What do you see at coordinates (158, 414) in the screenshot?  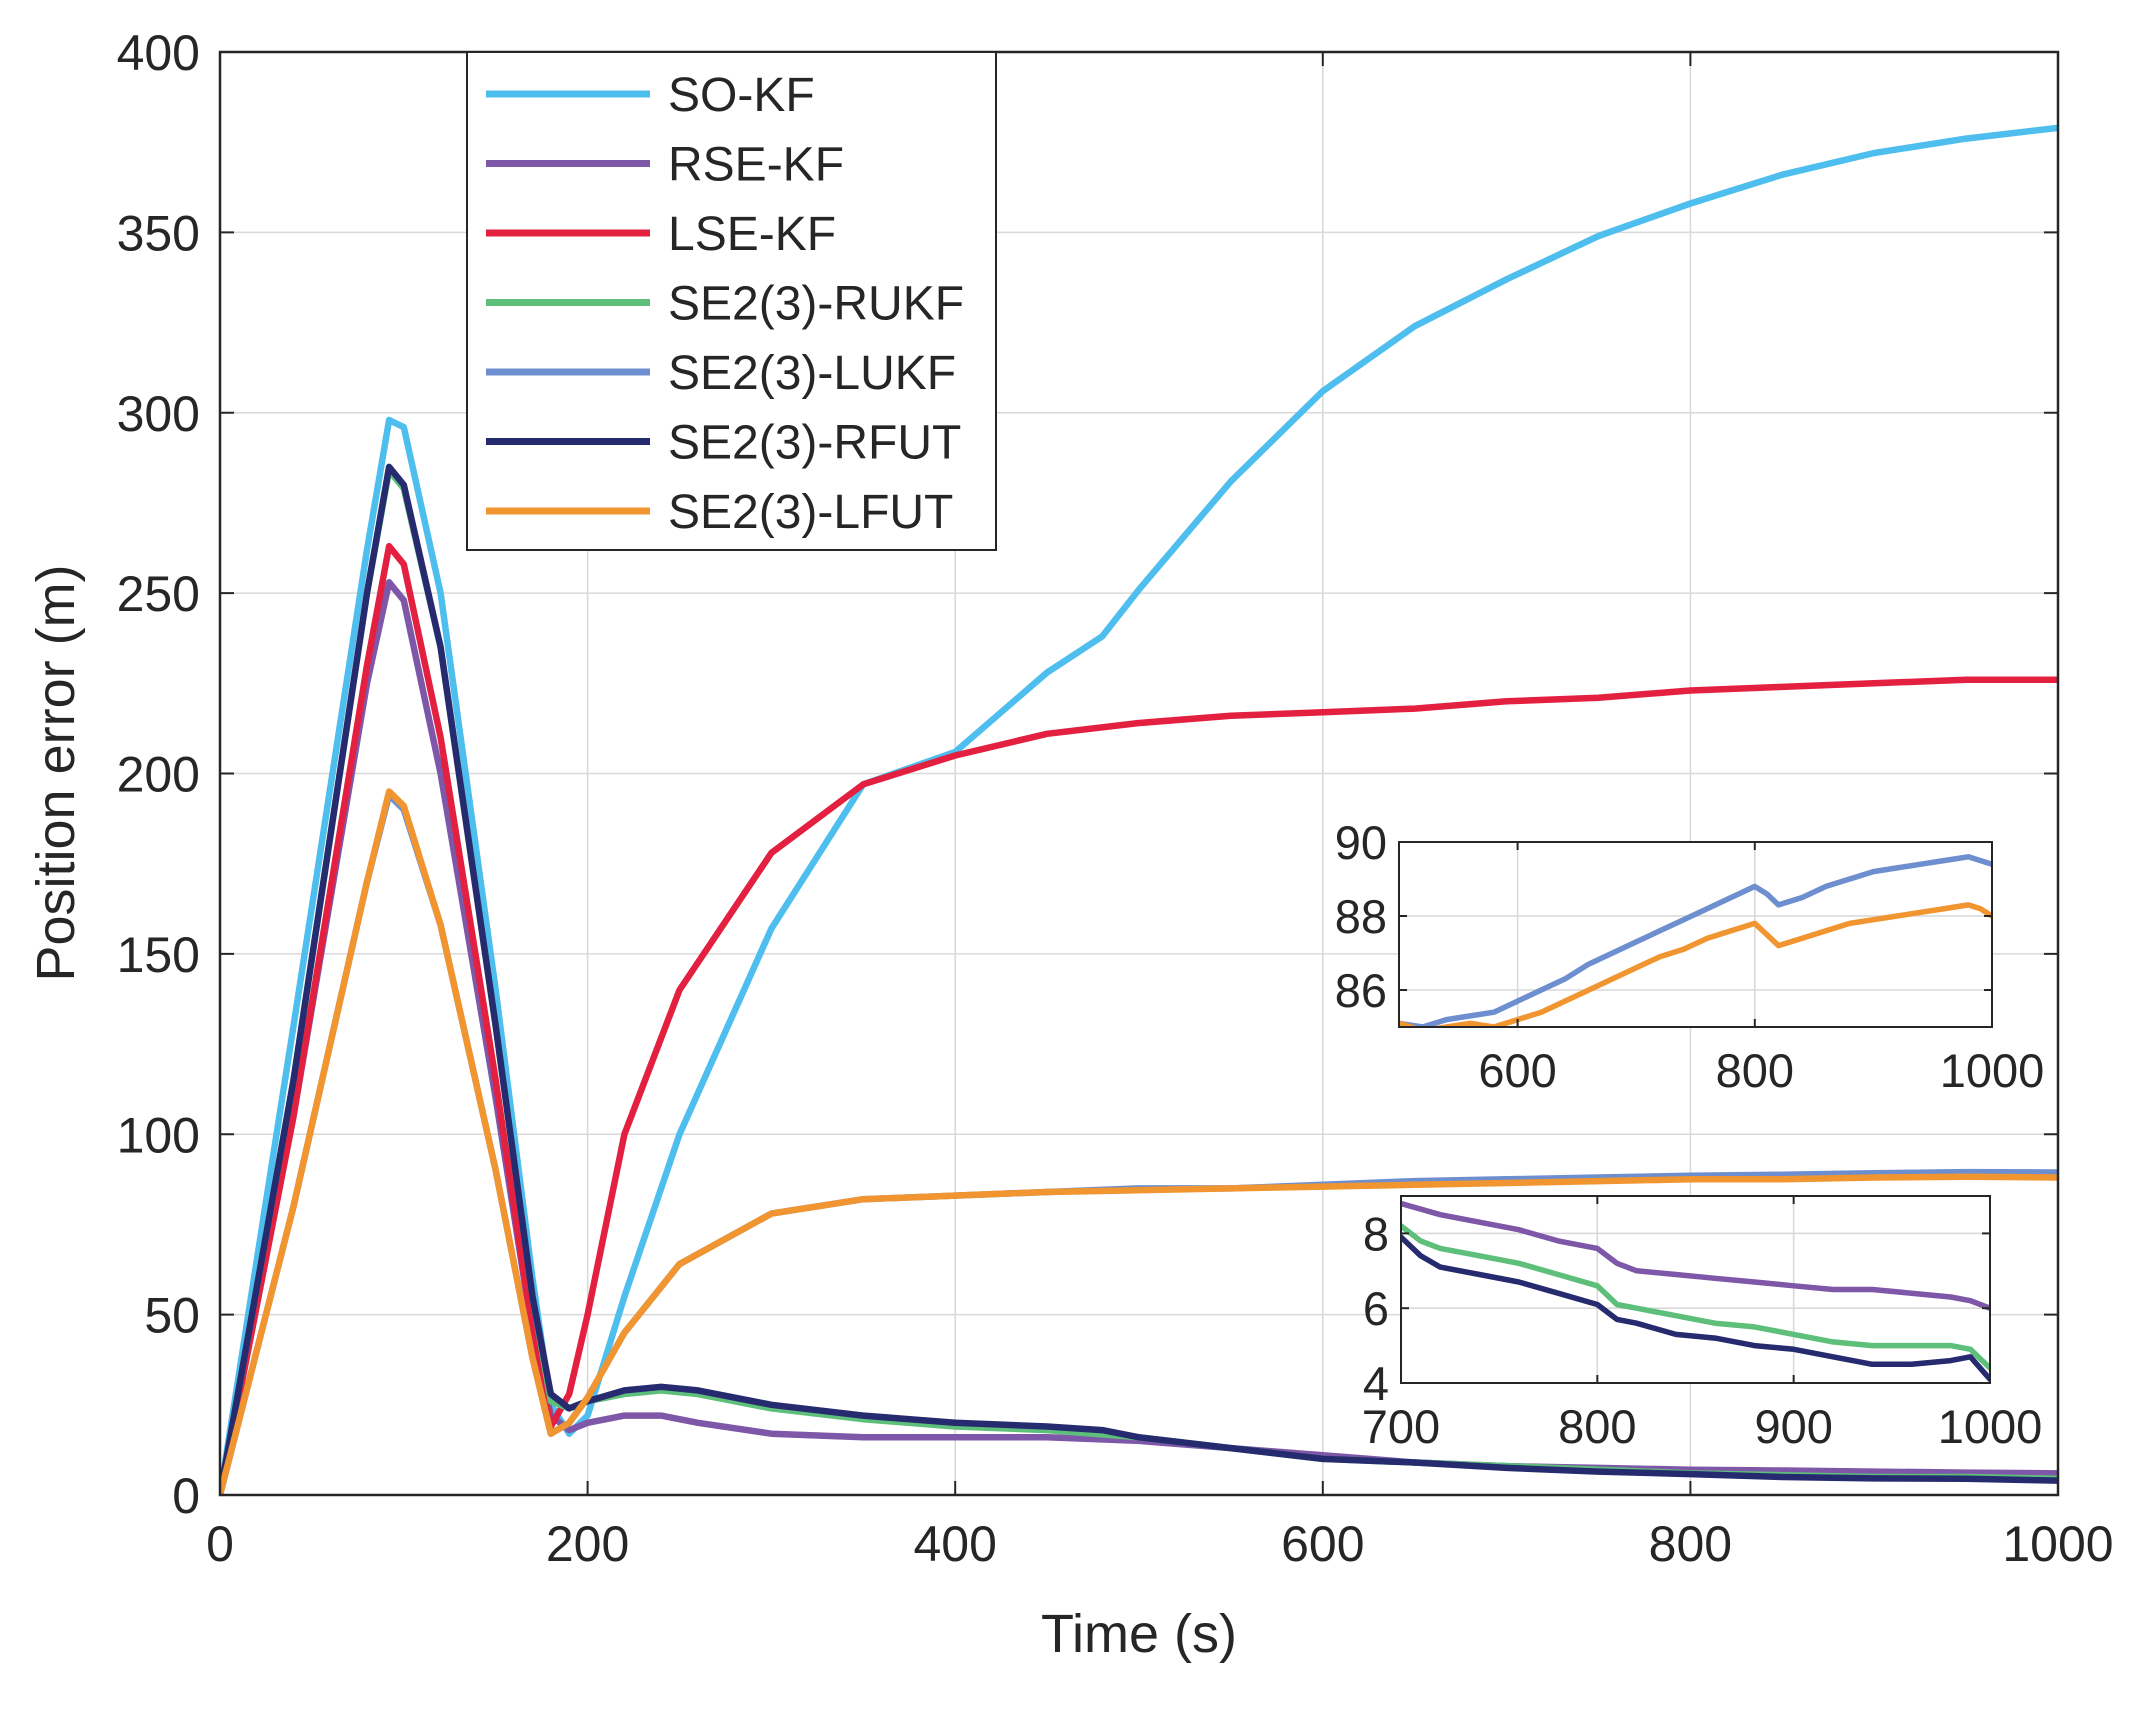 I see `y-tick-label: 300` at bounding box center [158, 414].